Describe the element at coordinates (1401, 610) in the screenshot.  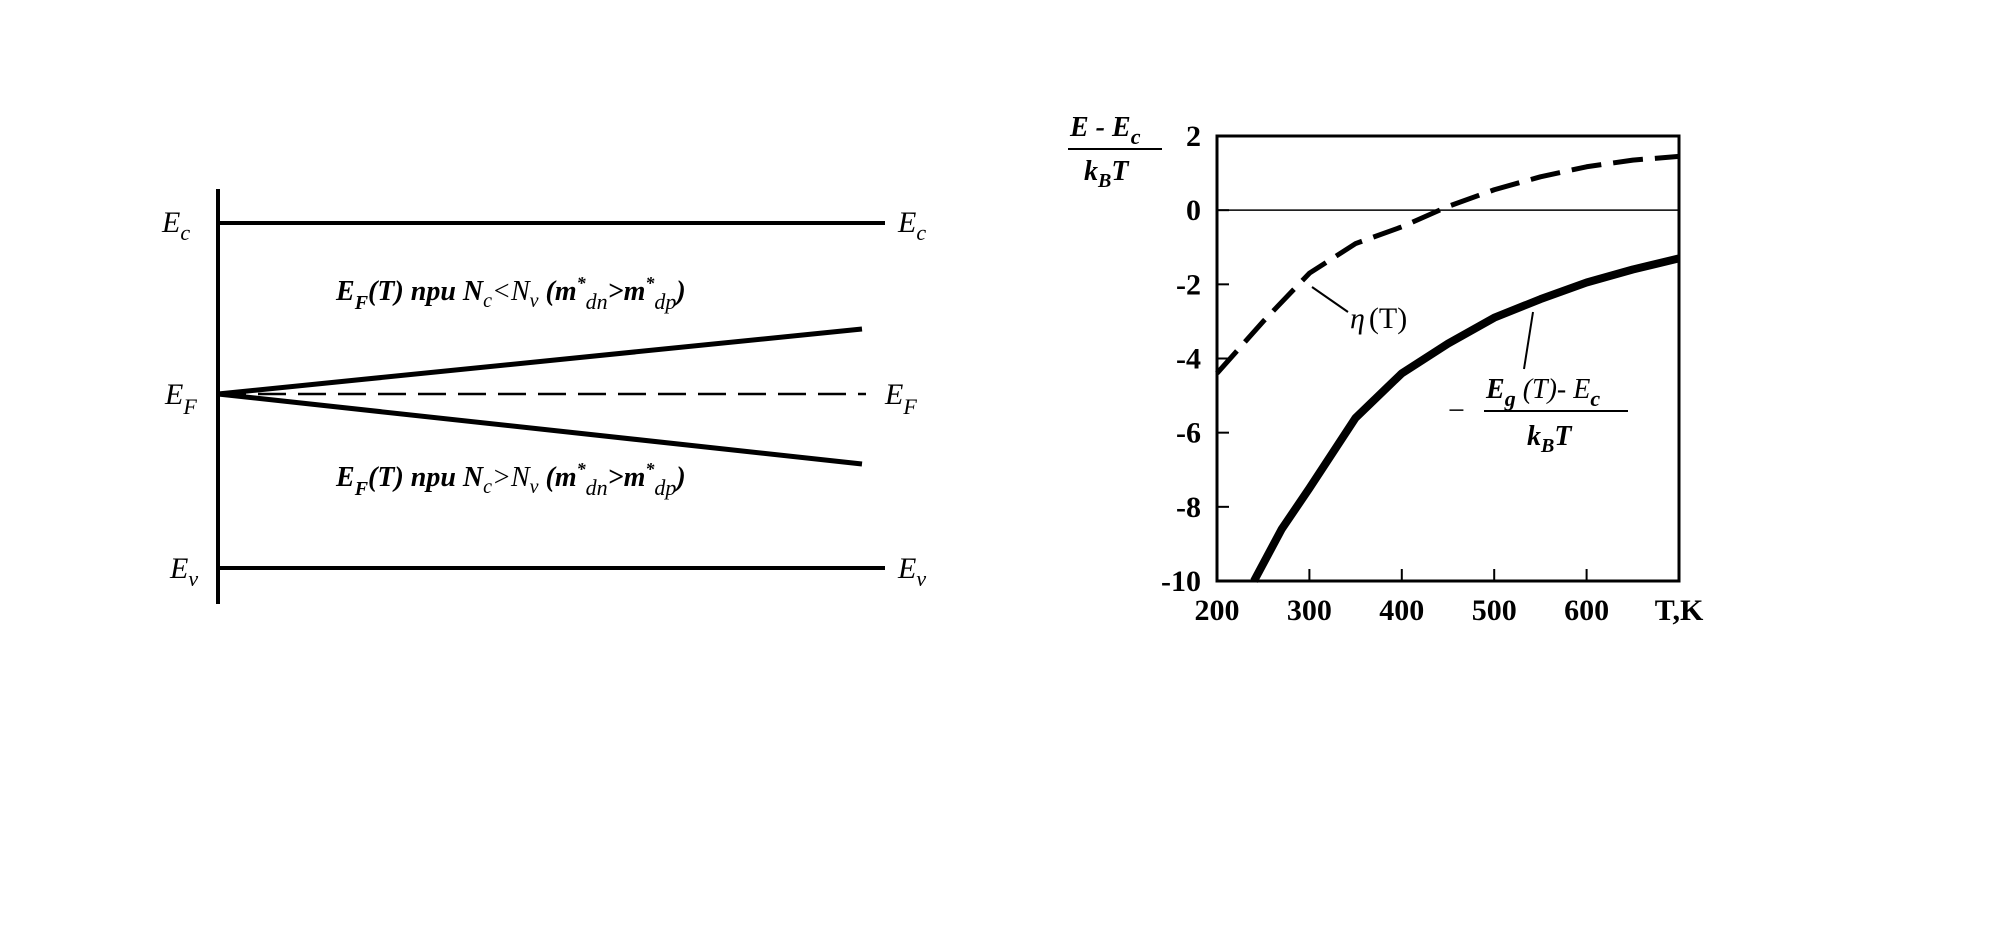
I see `x-tick-label: 400` at that location.